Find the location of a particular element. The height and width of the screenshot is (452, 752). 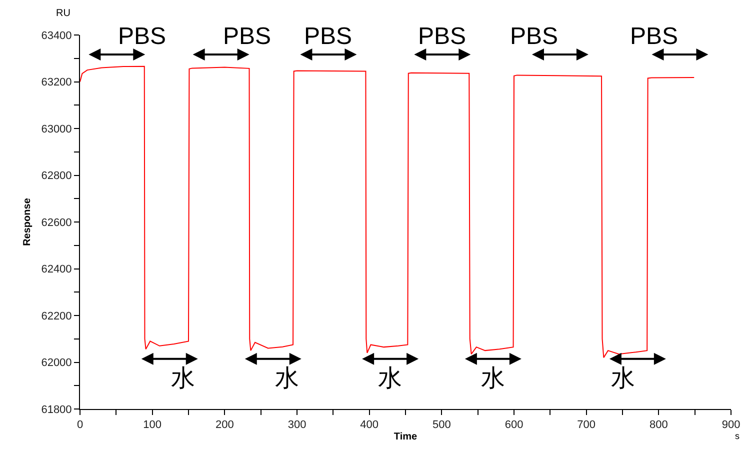

y-tick-label: 62400 is located at coordinates (56, 270).